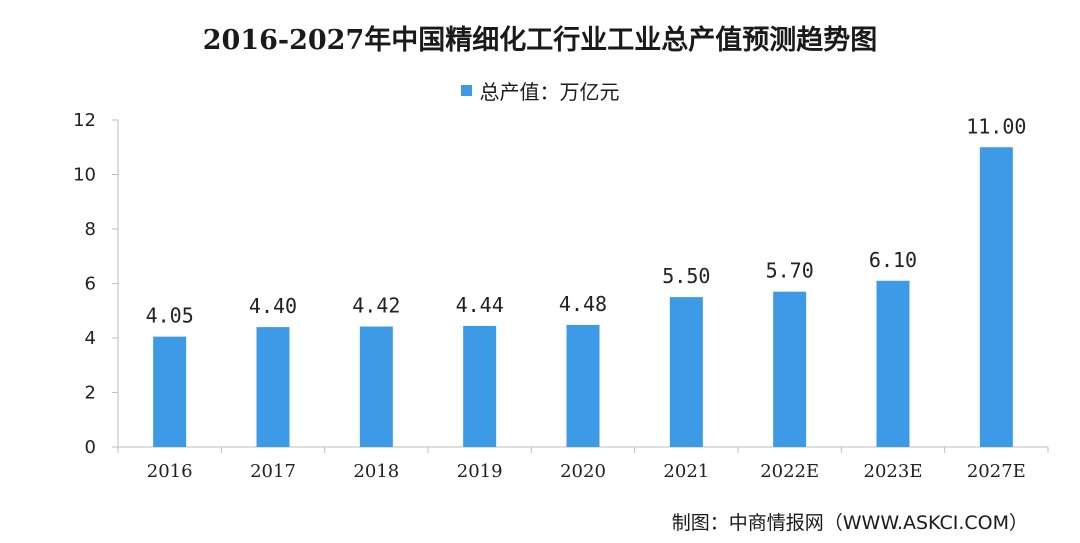 Image resolution: width=1080 pixels, height=543 pixels. Describe the element at coordinates (90, 338) in the screenshot. I see `y-tick-label: 4` at that location.